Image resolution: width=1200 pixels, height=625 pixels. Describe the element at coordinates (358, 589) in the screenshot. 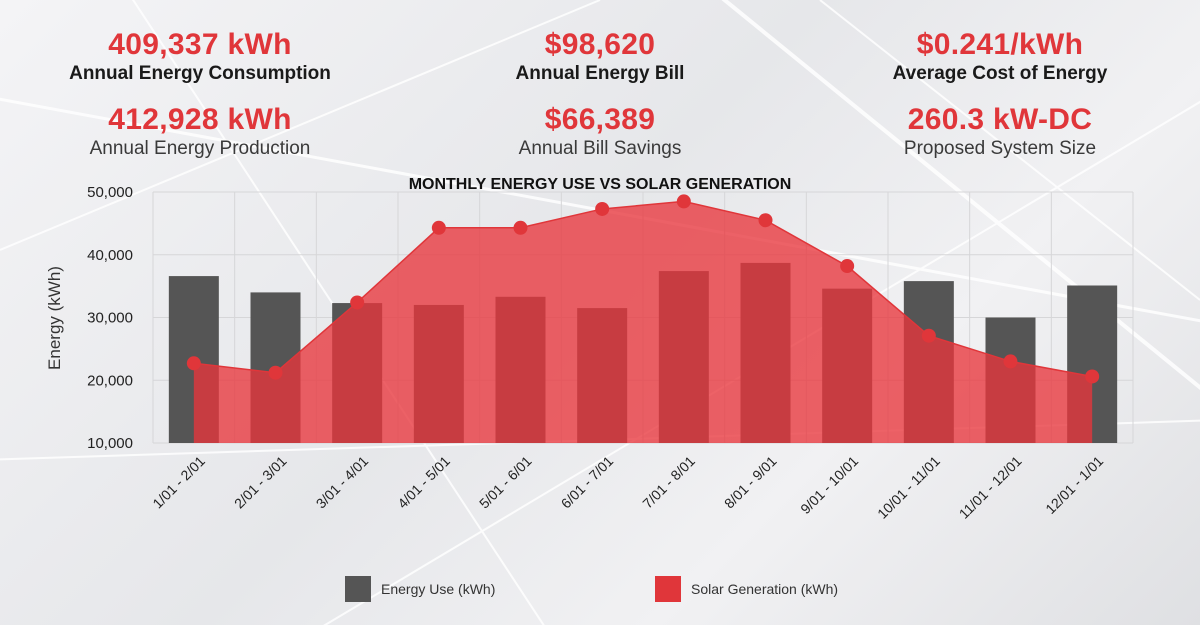

I see `legend-energy-use-swatch` at that location.